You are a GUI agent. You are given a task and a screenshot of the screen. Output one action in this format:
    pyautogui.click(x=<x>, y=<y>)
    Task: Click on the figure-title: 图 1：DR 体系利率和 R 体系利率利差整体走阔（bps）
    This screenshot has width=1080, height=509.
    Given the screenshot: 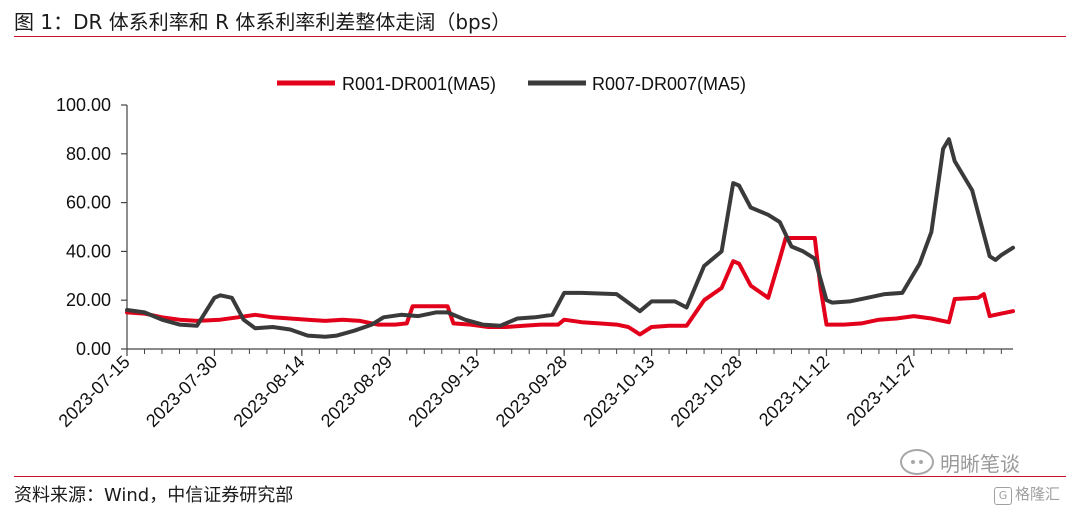 What is the action you would take?
    pyautogui.click(x=263, y=22)
    